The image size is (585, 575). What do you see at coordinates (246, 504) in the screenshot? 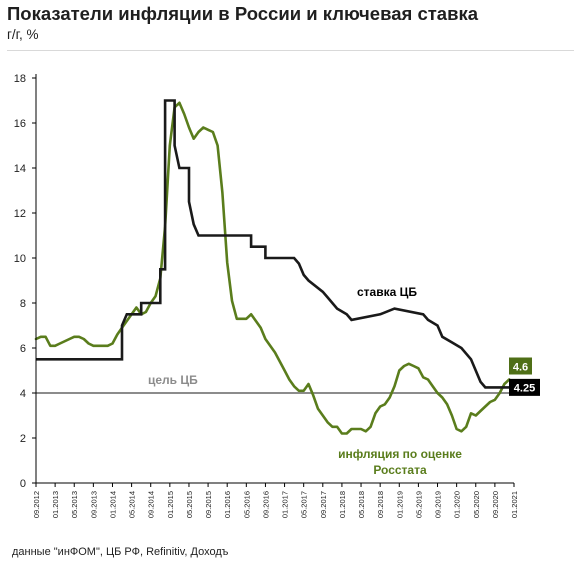
I see `x-tick-label: 05.2016` at bounding box center [246, 504].